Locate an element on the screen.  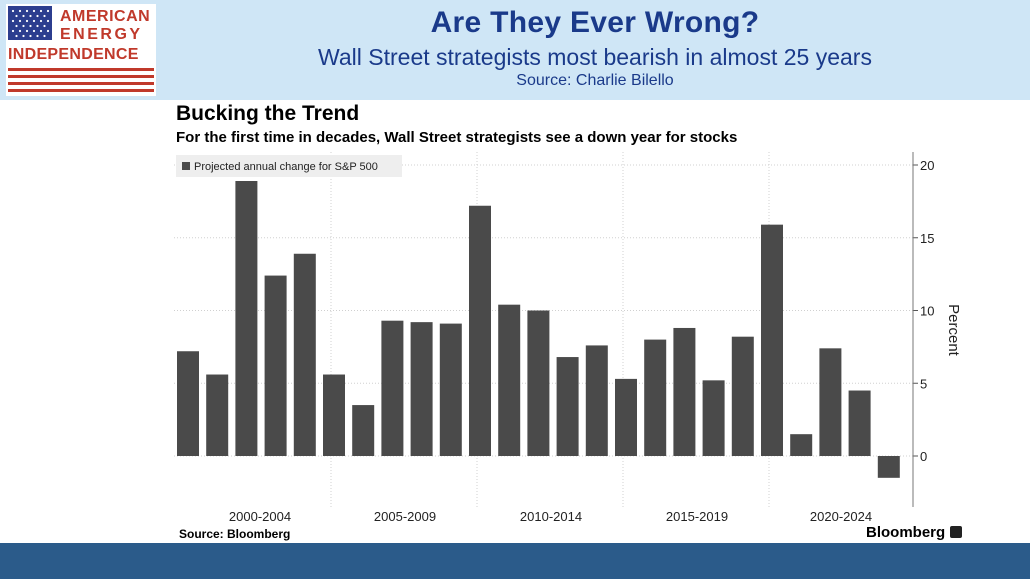
legend-label: Projected annual change for S&P 500 is located at coordinates (286, 167).